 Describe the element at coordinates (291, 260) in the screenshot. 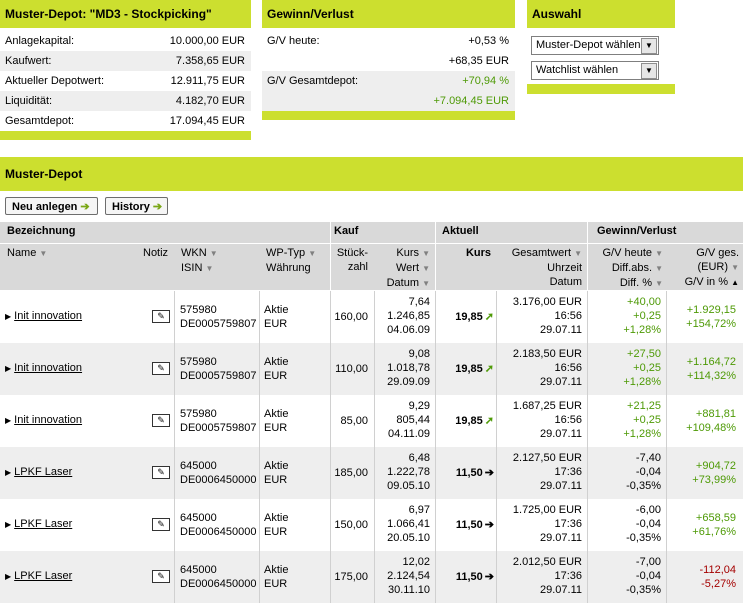

I see `sort-wptyp: WP-Typ ▼ Währung` at that location.